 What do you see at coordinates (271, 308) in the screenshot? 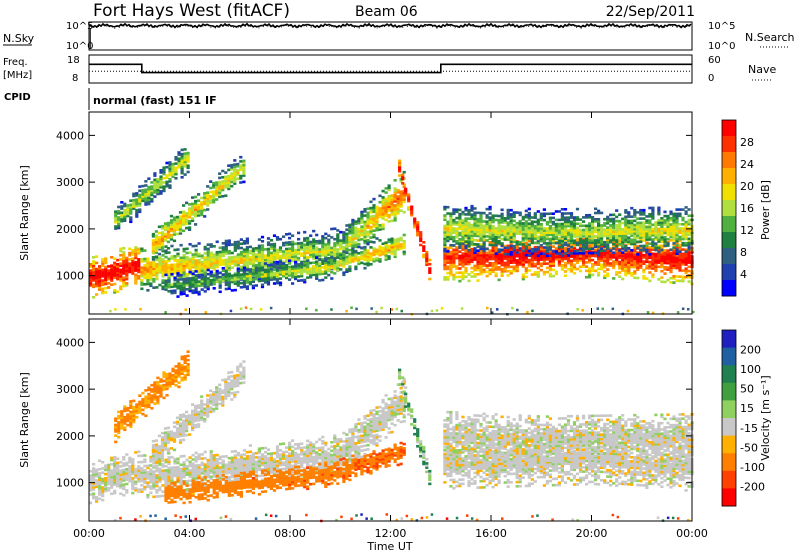
I see `power-noise-cell` at bounding box center [271, 308].